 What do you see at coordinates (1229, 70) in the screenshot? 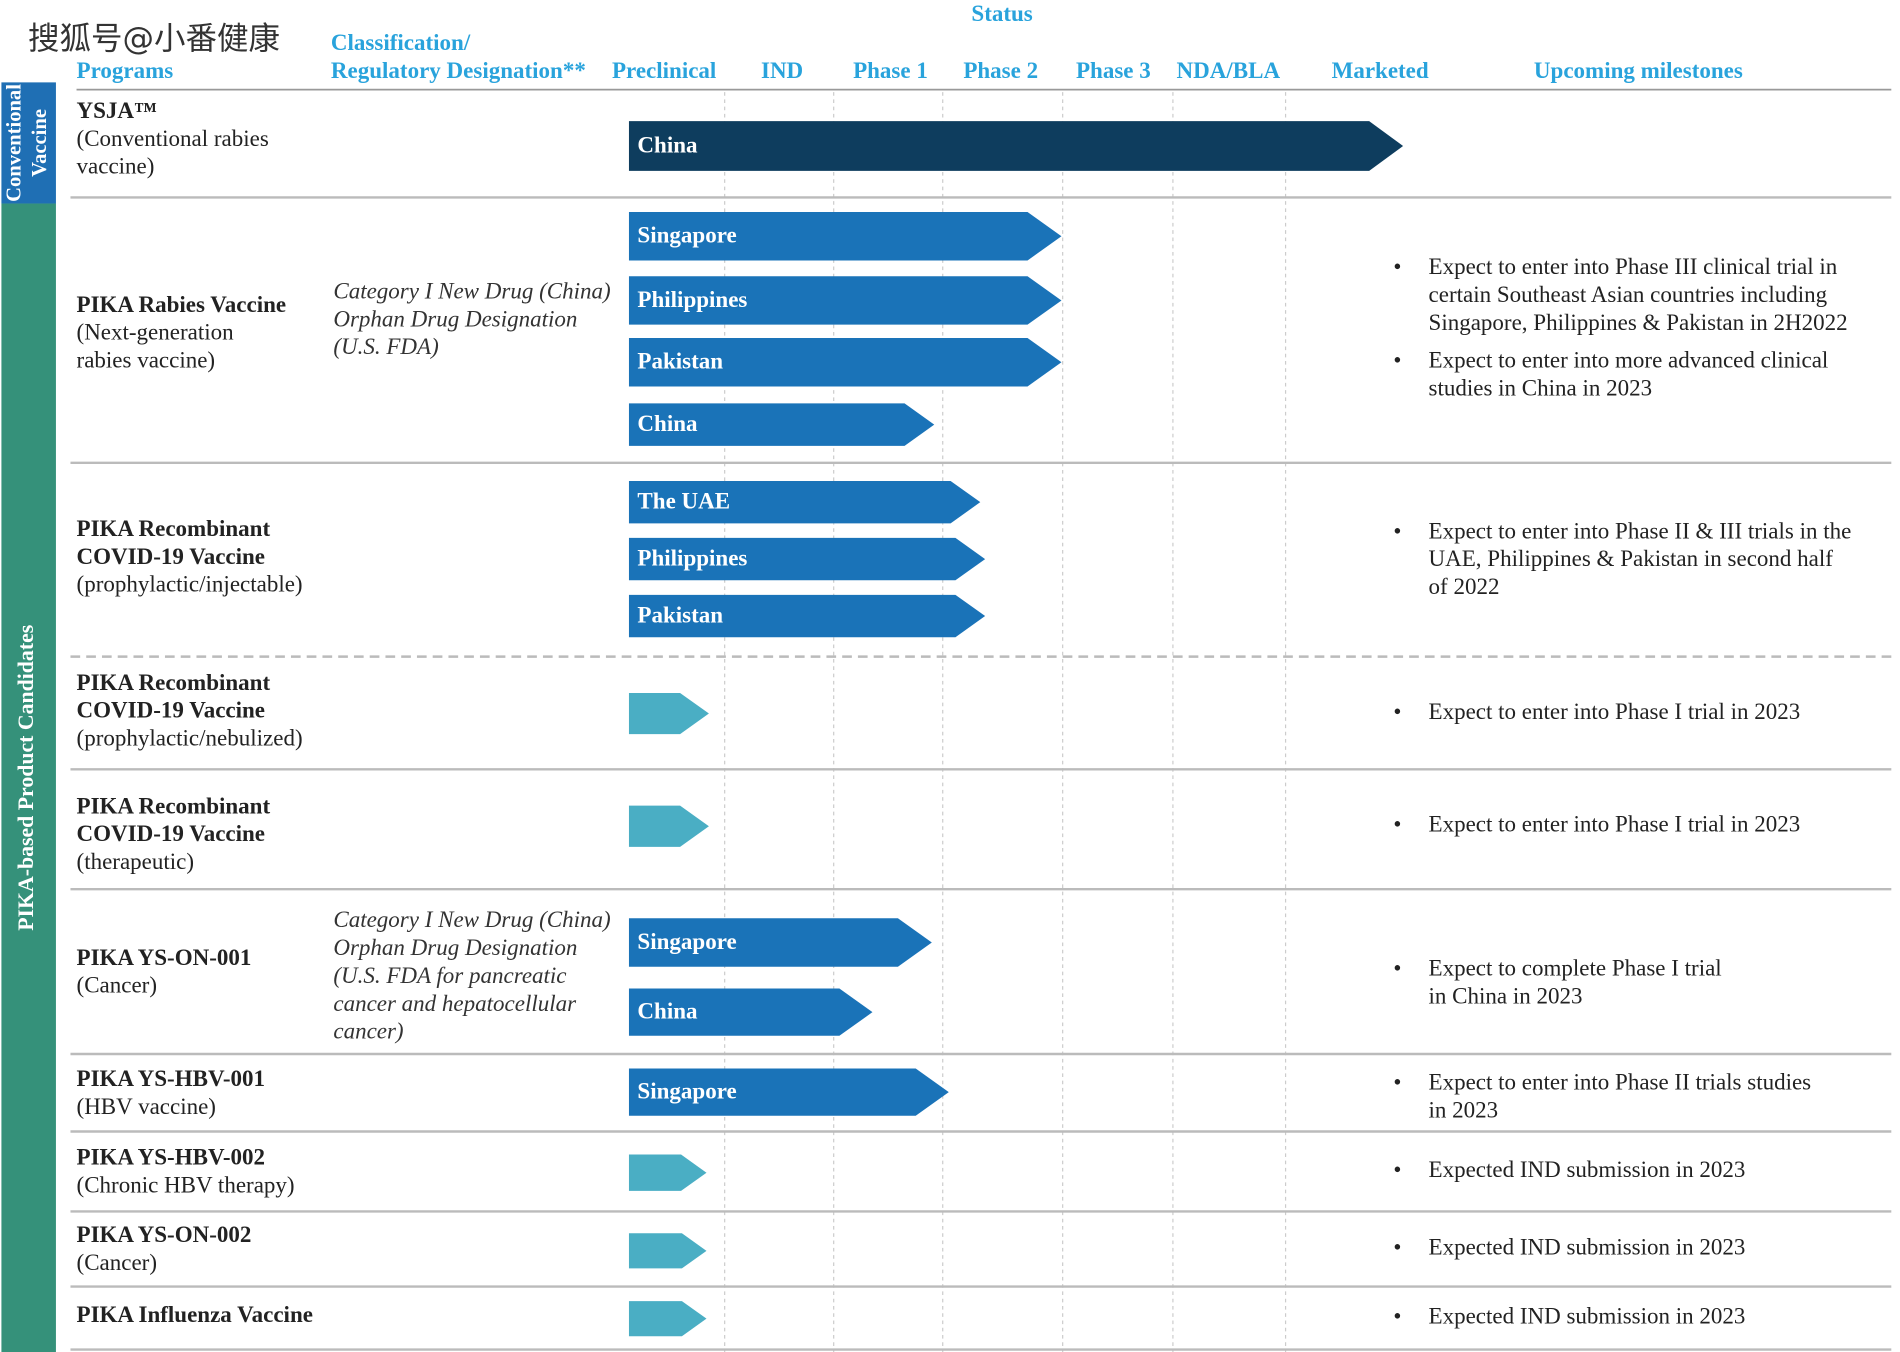
I see `stage-header: NDA/BLA` at bounding box center [1229, 70].